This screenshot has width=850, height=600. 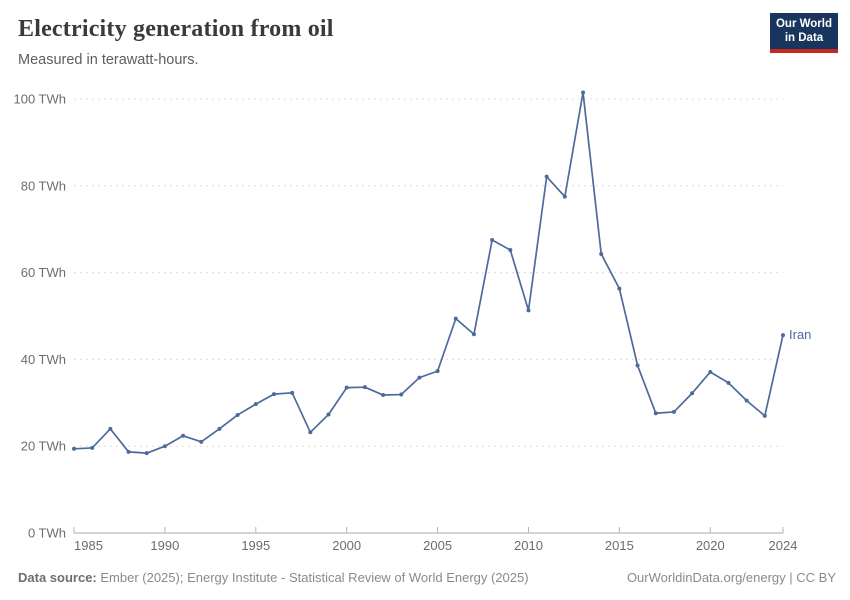 I want to click on owid-logo: Our World in Data, so click(x=804, y=33).